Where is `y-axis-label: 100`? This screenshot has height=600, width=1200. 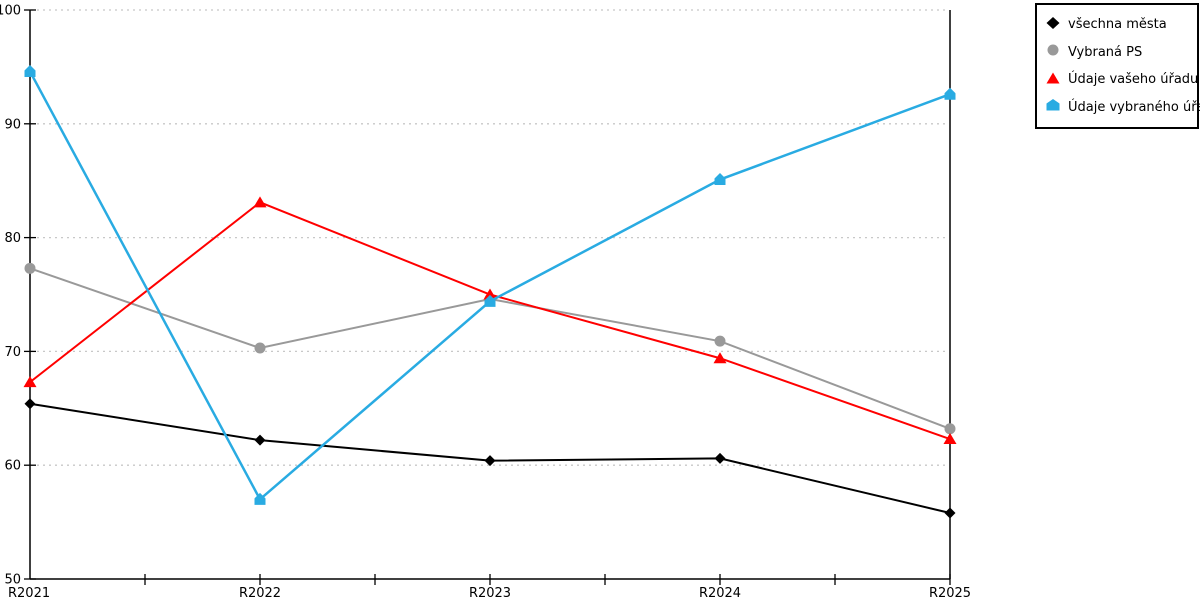 y-axis-label: 100 is located at coordinates (10, 11).